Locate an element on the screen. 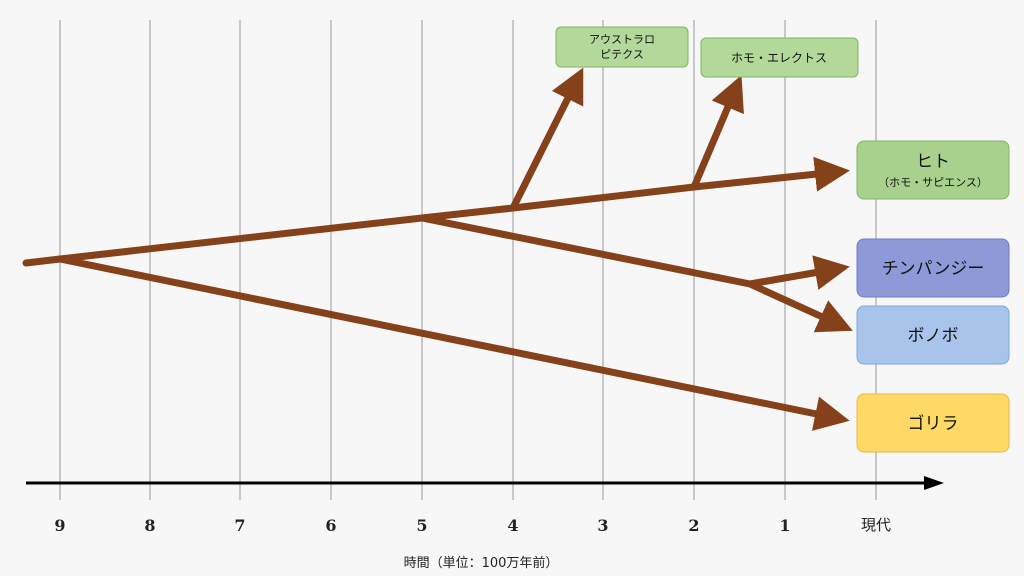 This screenshot has height=576, width=1024. chimp-node: チンパンジー is located at coordinates (933, 268).